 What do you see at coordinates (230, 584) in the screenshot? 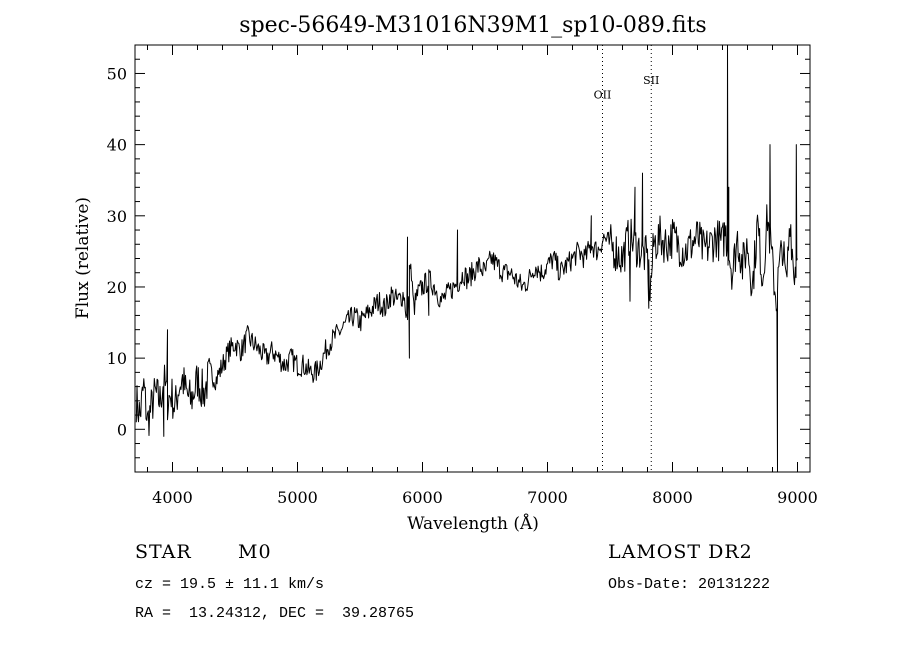
I see `redshift-text: cz = 19.5 ± 11.1 km/s` at bounding box center [230, 584].